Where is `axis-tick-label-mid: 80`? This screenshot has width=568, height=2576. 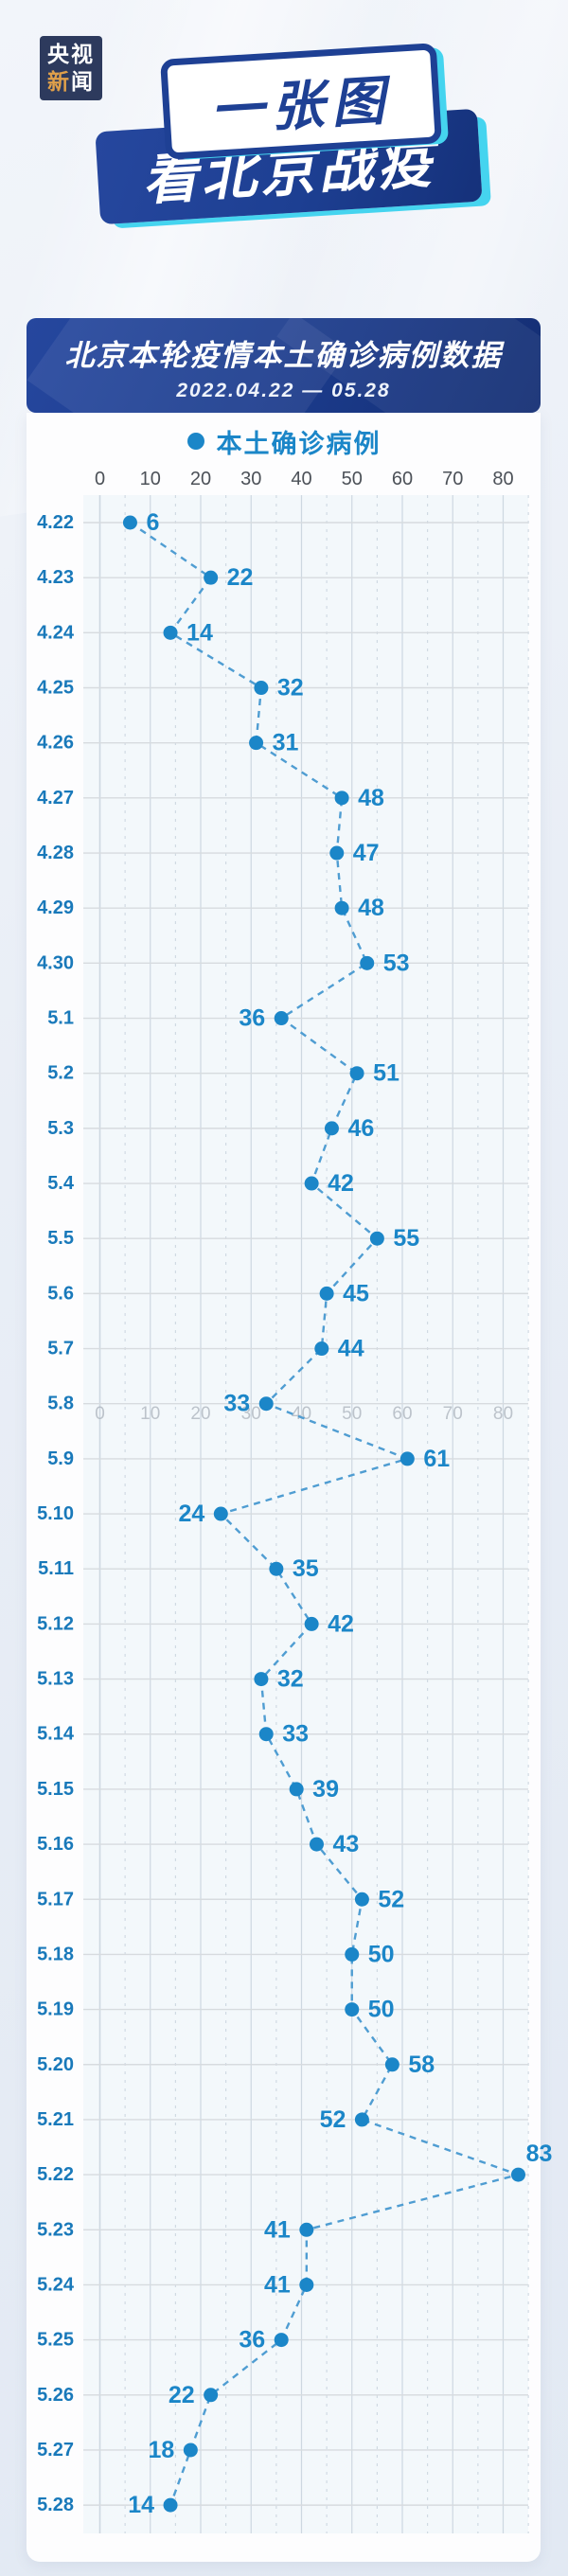 axis-tick-label-mid: 80 is located at coordinates (503, 1414).